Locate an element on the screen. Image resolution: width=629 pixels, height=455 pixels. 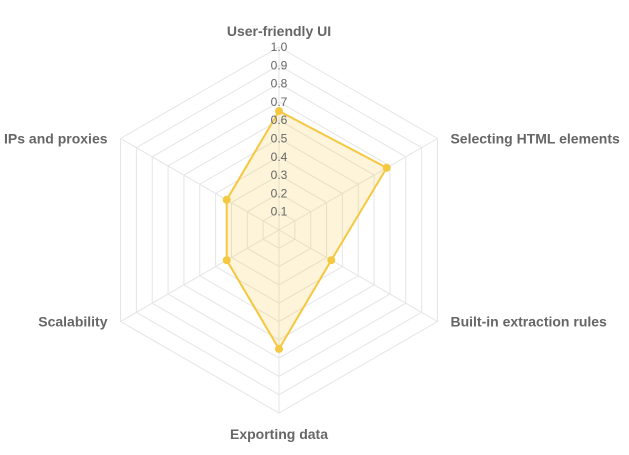
r-tick-label: 0.5 is located at coordinates (279, 139).